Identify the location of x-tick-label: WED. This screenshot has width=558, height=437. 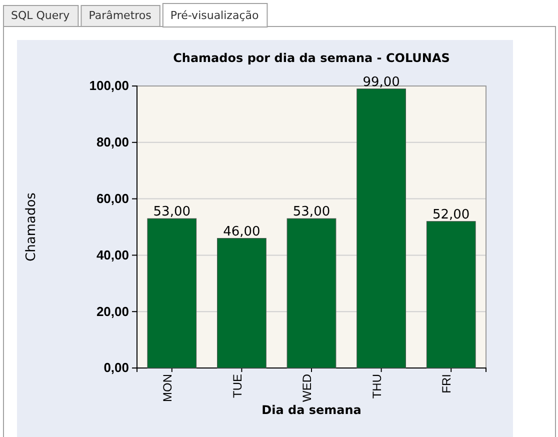
(307, 388).